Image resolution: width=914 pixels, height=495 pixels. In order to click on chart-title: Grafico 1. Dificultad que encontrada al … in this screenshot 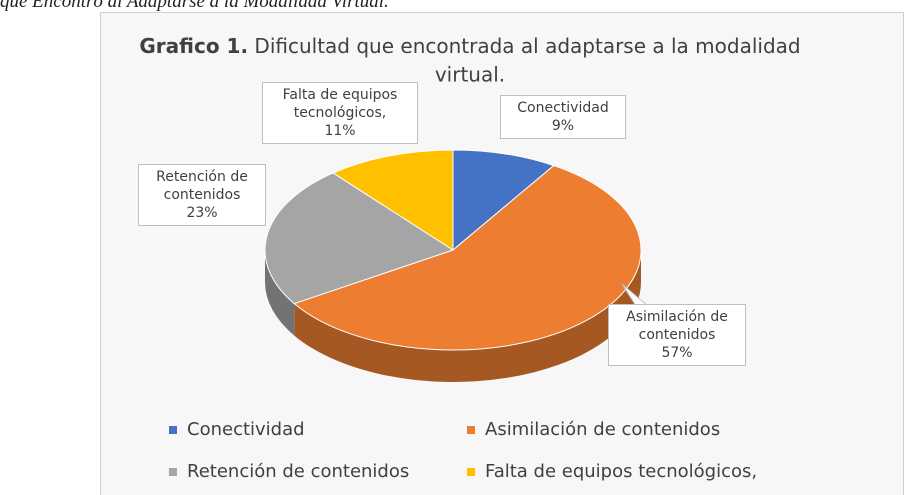, I will do `click(469, 46)`.